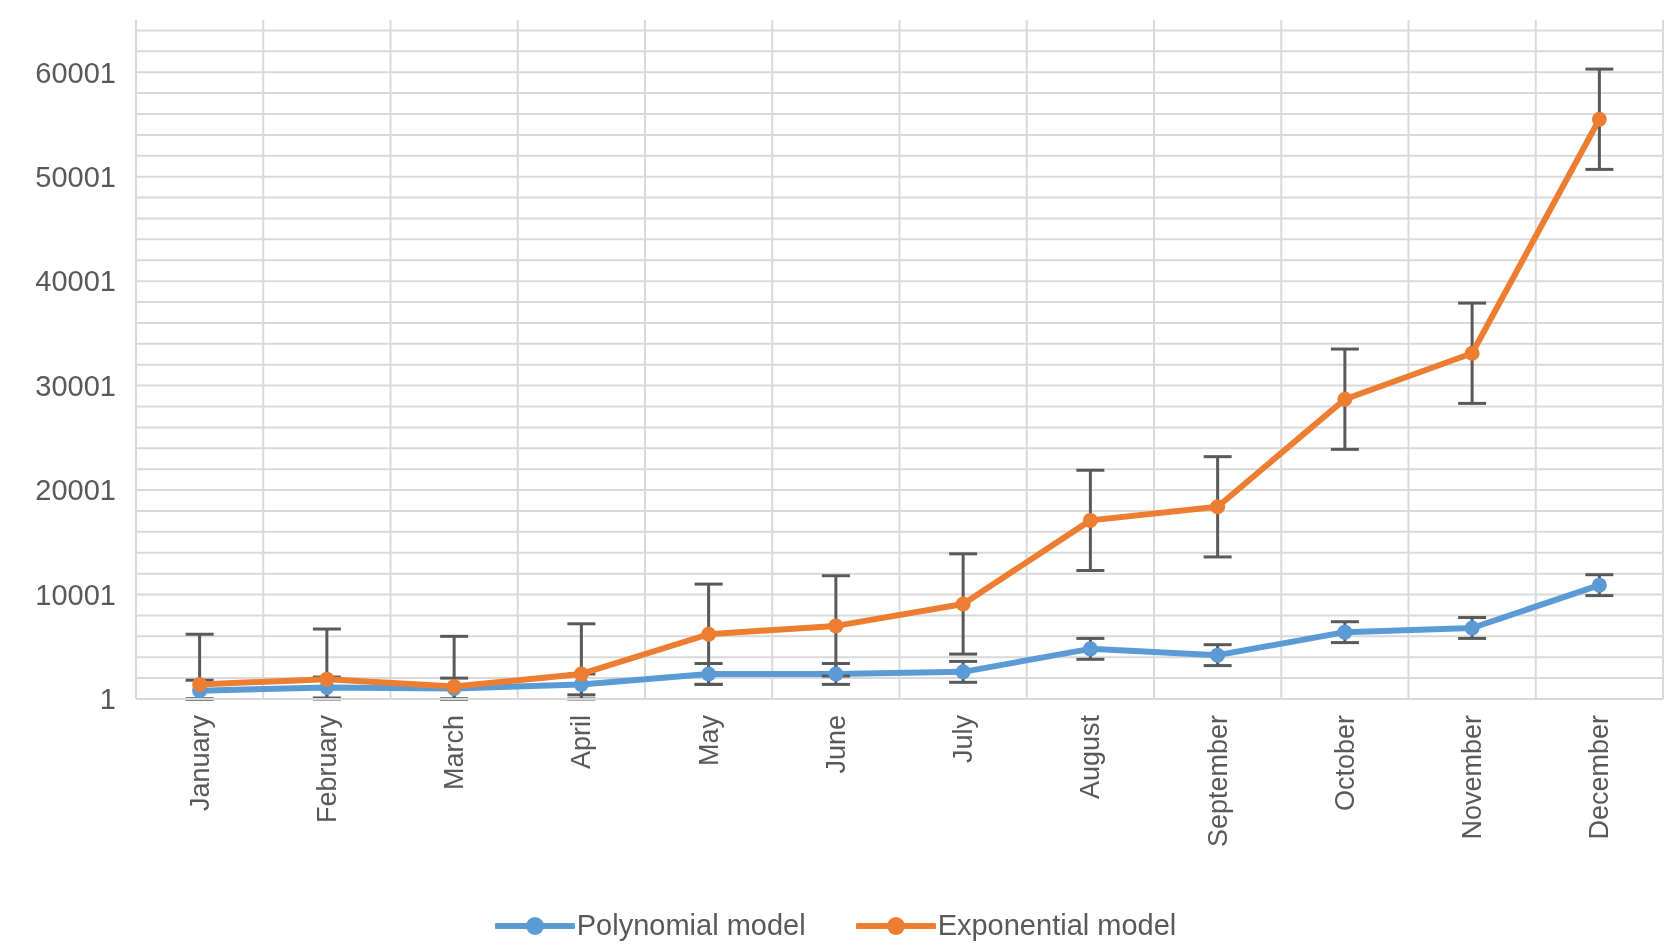  I want to click on y-tick-label: 40001, so click(75, 281).